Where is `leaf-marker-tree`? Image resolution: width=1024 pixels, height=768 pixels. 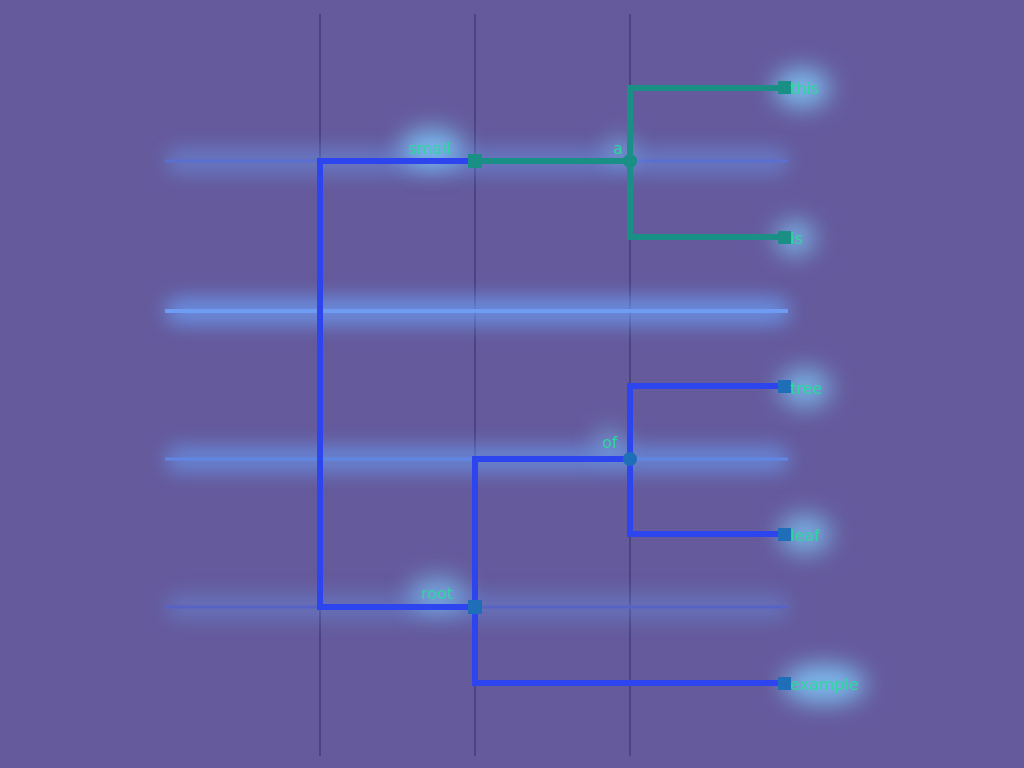 leaf-marker-tree is located at coordinates (784, 386).